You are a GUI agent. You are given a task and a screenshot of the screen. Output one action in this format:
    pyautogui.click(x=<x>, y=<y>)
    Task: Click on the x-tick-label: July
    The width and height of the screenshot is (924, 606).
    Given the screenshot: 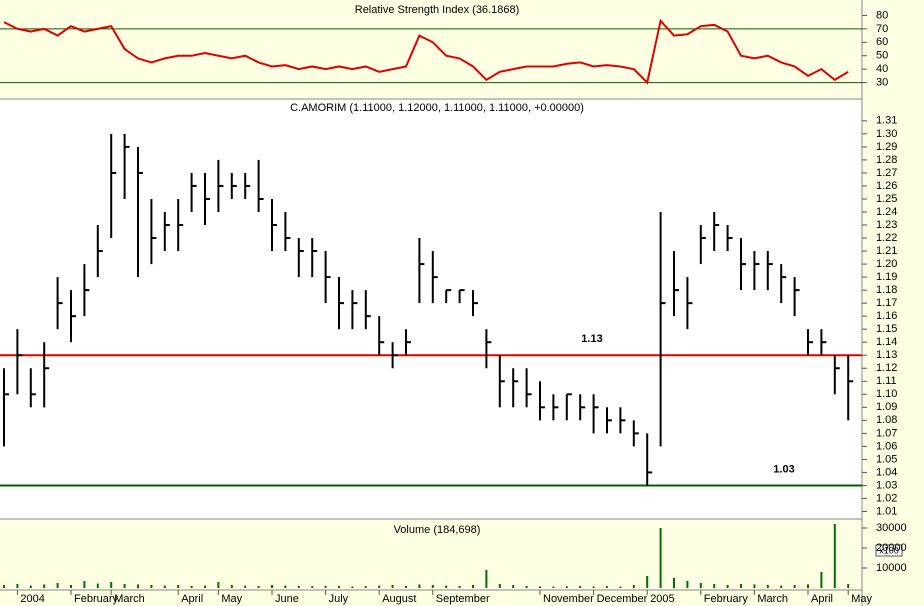 What is the action you would take?
    pyautogui.click(x=339, y=599)
    